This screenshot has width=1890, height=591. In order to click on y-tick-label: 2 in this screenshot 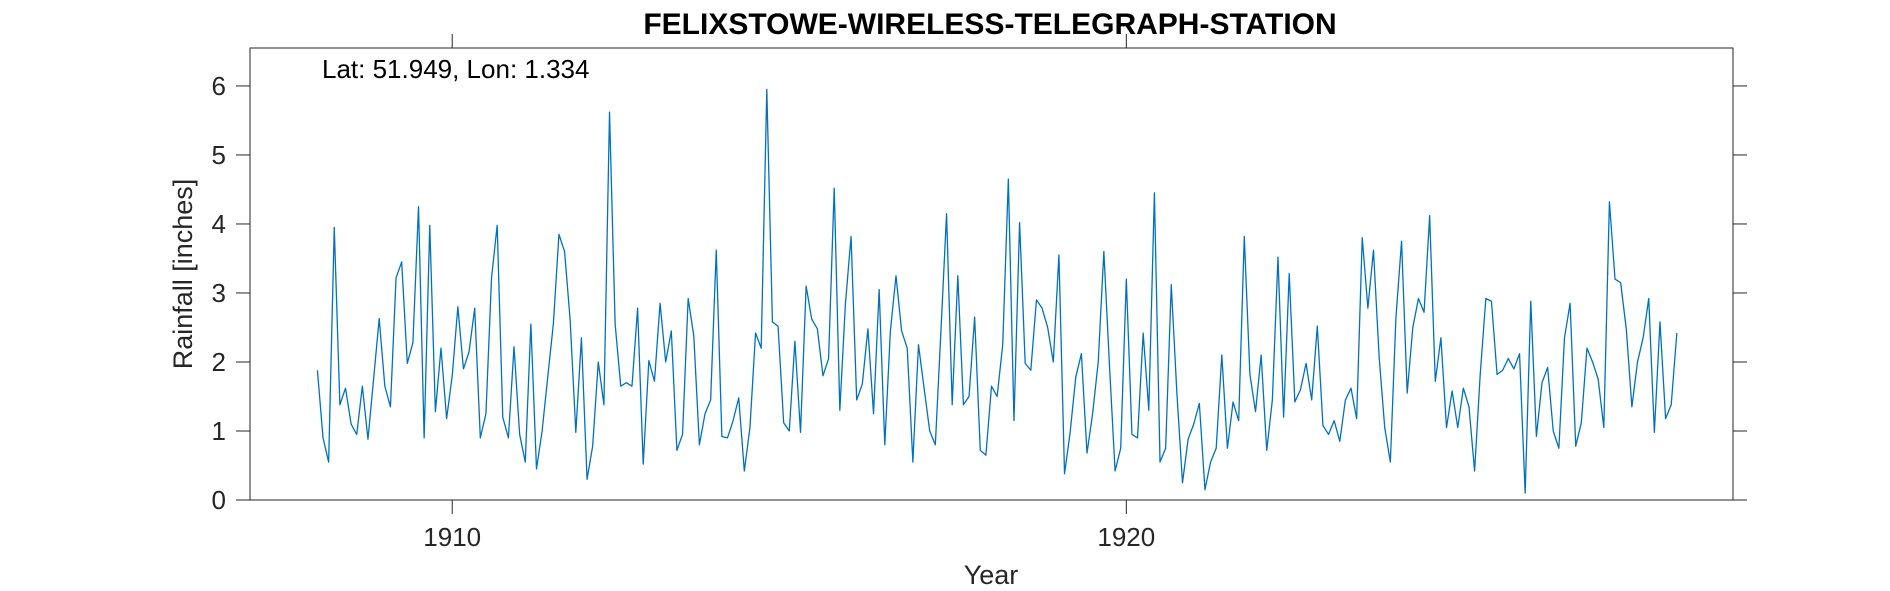, I will do `click(219, 362)`.